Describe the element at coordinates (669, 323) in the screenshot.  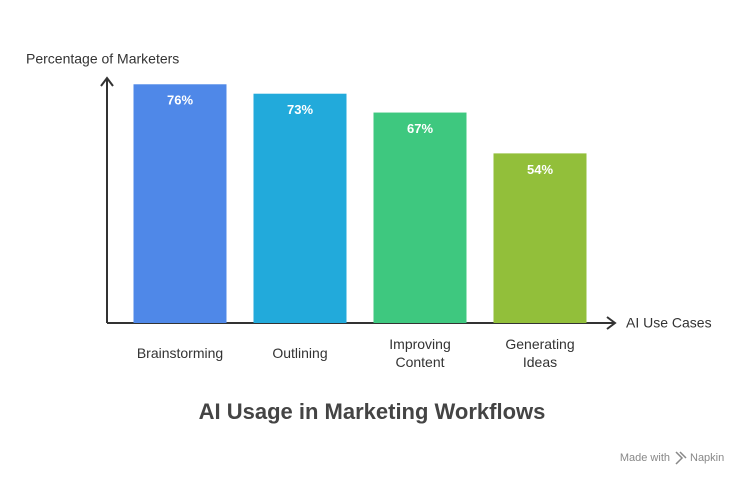
I see `x-axis-label: AI Use Cases` at that location.